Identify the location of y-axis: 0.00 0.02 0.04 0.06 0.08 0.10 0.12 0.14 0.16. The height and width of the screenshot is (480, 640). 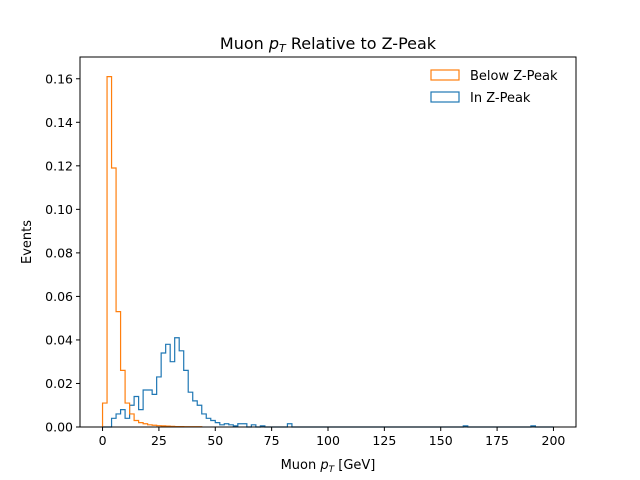
(62, 253).